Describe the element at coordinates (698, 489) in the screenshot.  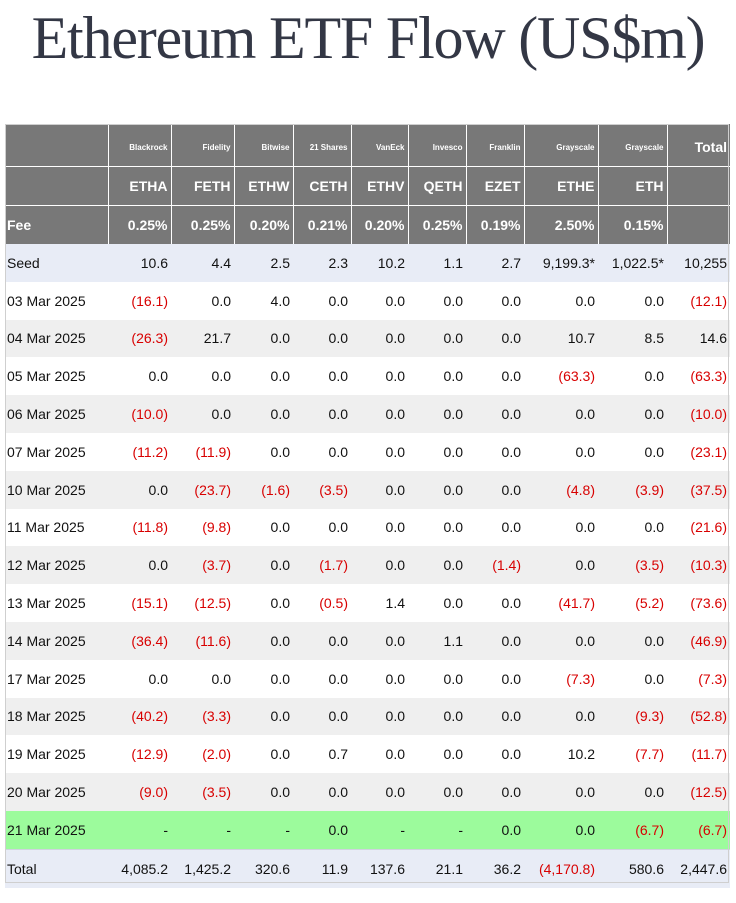
I see `row-total-cell: (37.5)` at that location.